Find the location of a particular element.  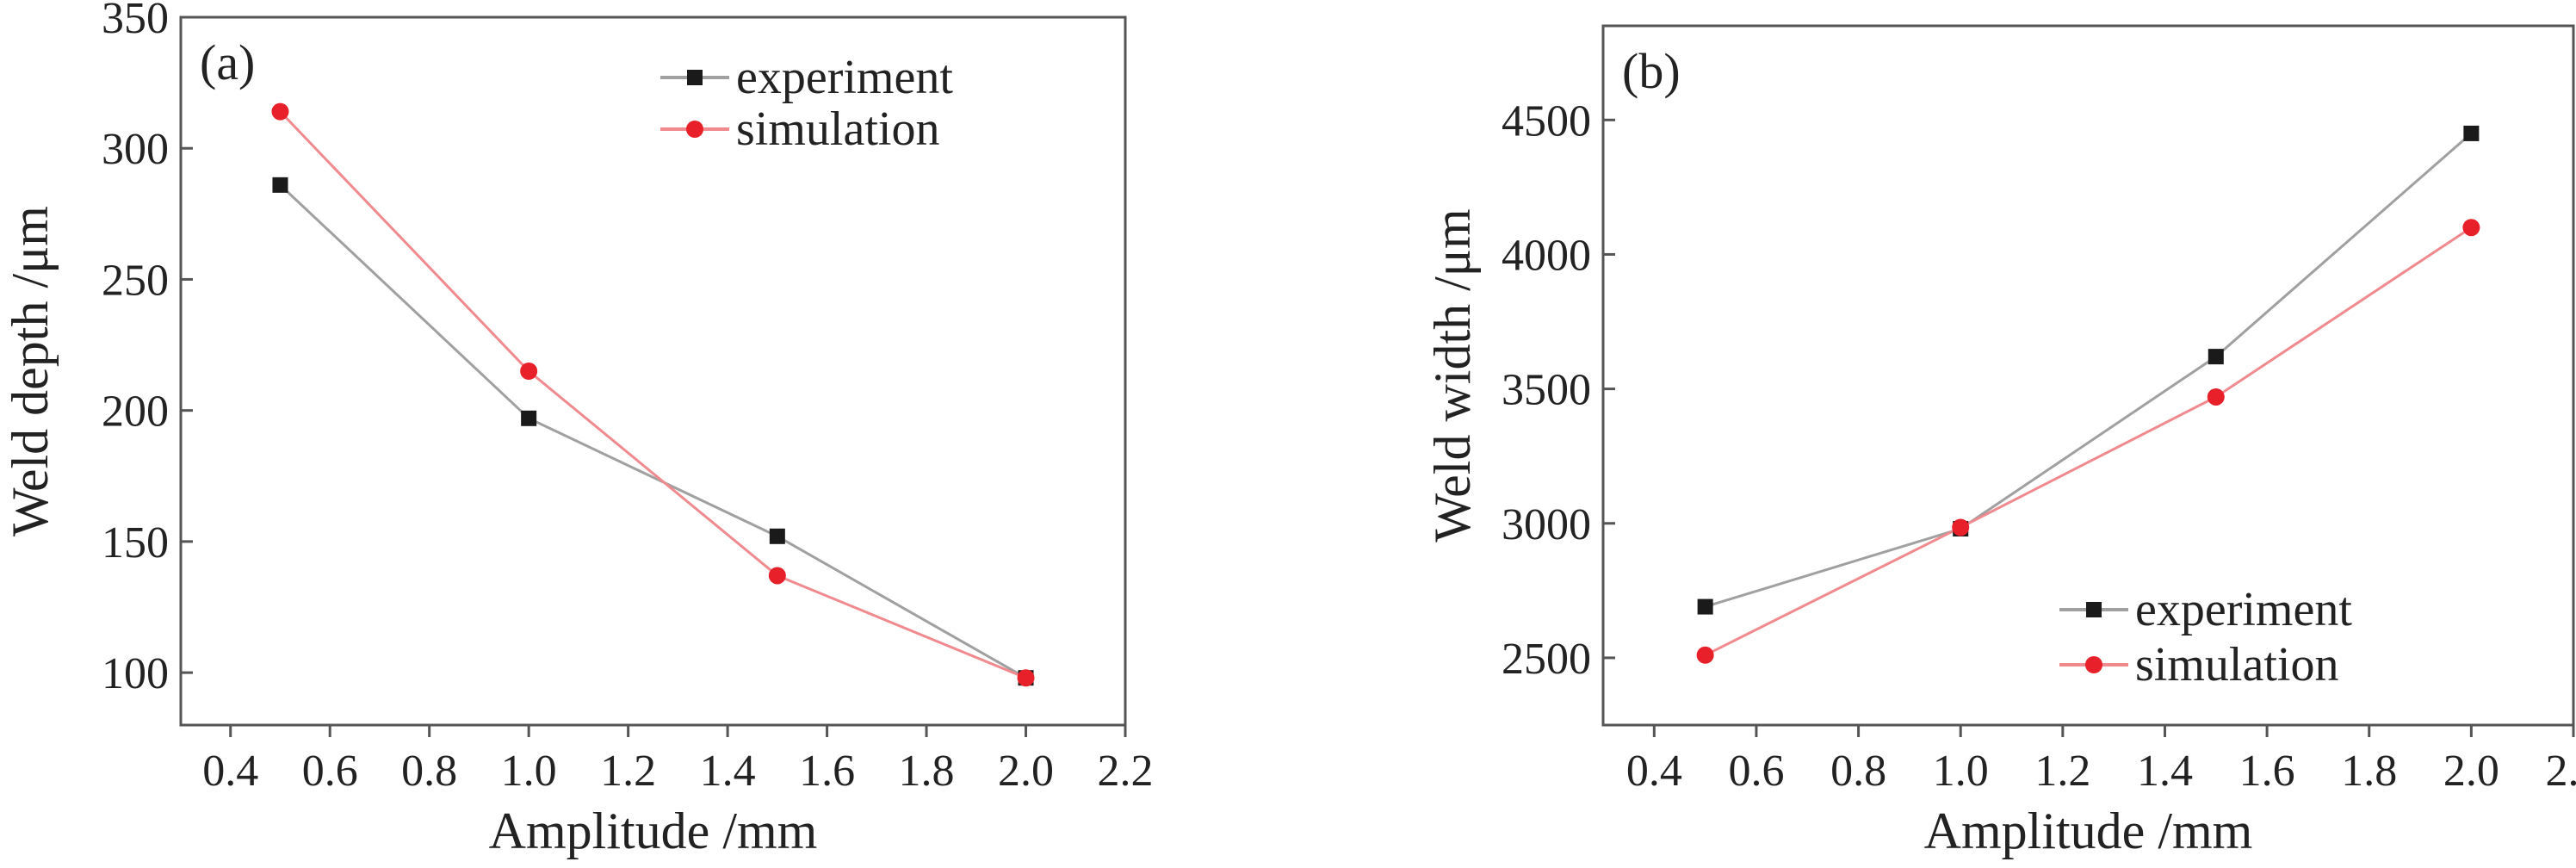

y-tick-label: 300 is located at coordinates (135, 150).